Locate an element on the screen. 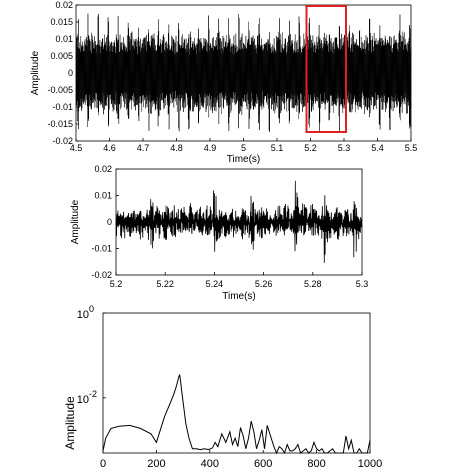  highlight-box is located at coordinates (326, 69).